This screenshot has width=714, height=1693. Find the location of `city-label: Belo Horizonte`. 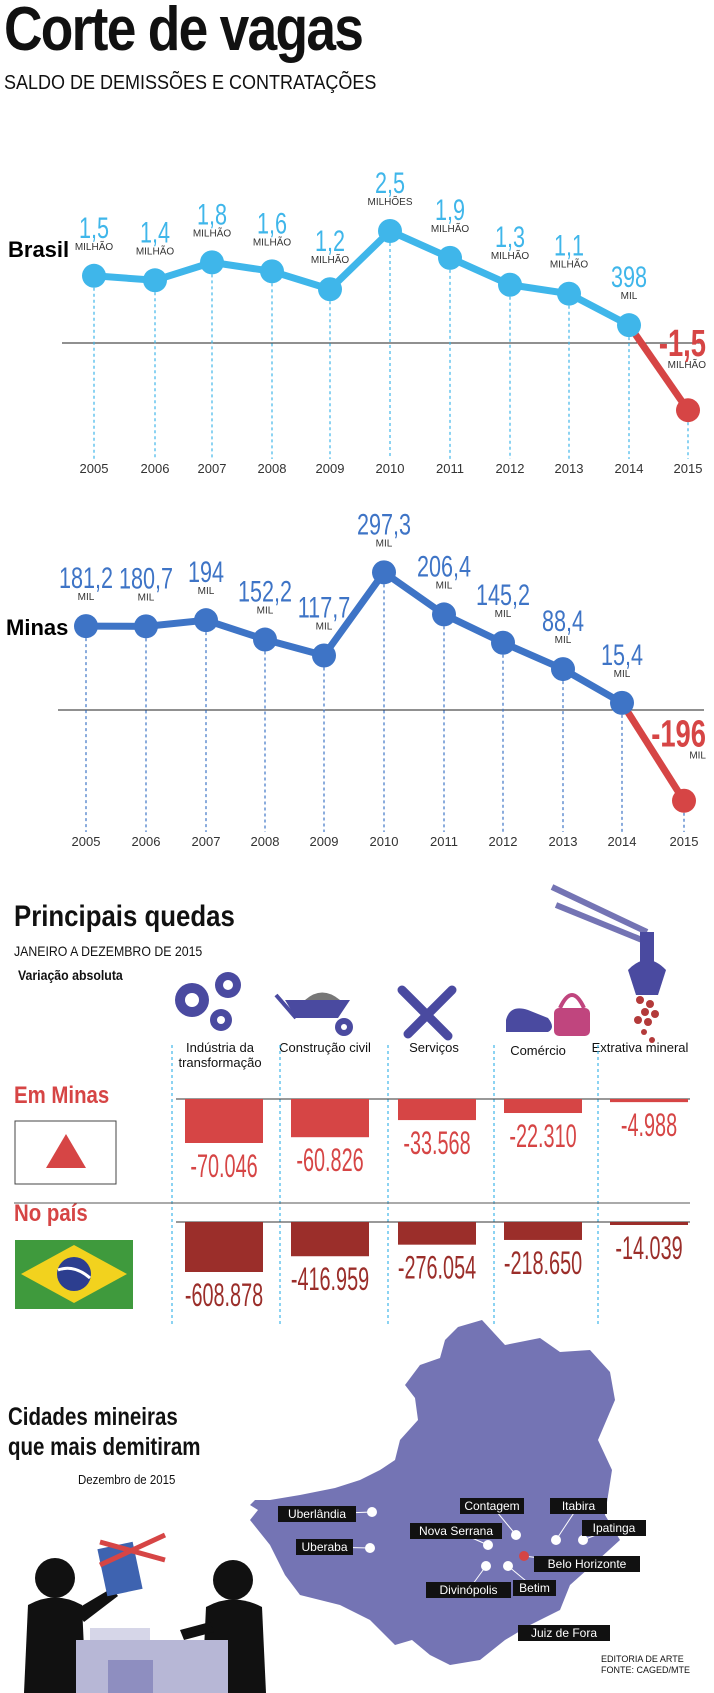

city-label: Belo Horizonte is located at coordinates (587, 1564).